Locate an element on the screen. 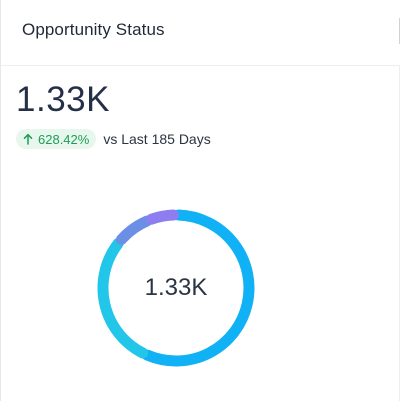  trend-badge: 628.42% is located at coordinates (56, 139).